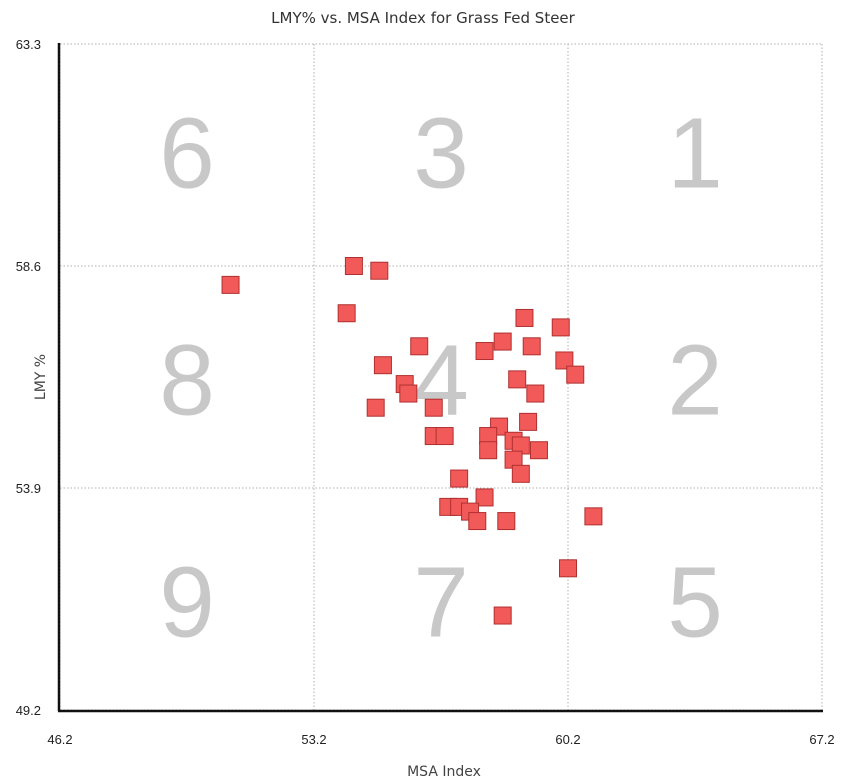 The width and height of the screenshot is (841, 782). Describe the element at coordinates (441, 154) in the screenshot. I see `zone-label: 3` at that location.